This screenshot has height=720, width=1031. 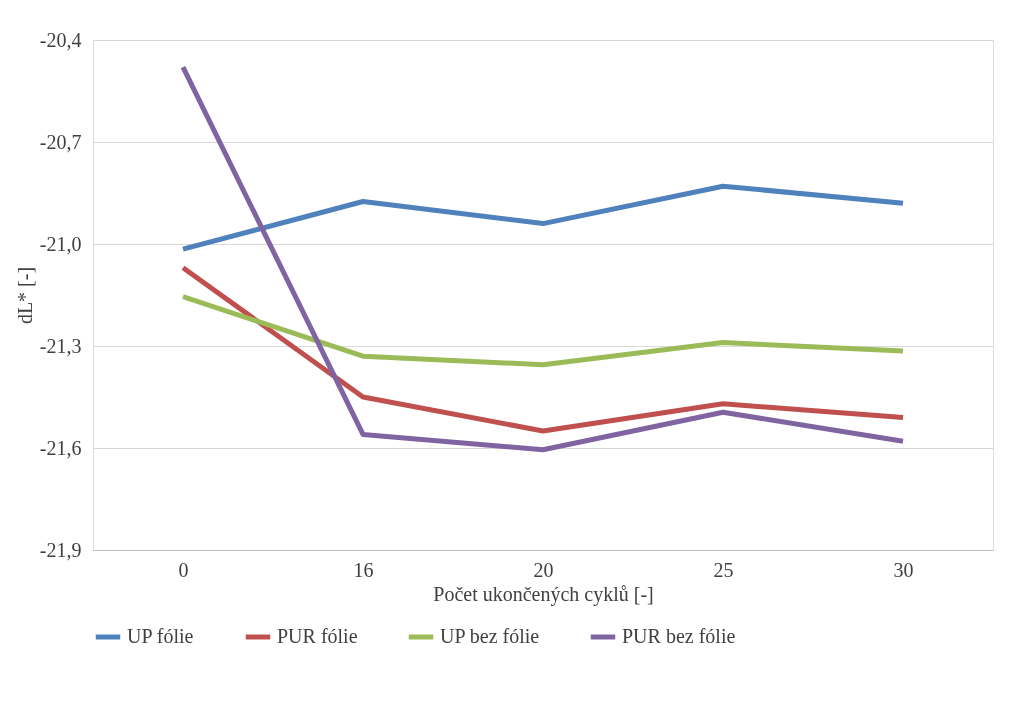 I want to click on y-tick-label: -21,0, so click(x=60, y=243).